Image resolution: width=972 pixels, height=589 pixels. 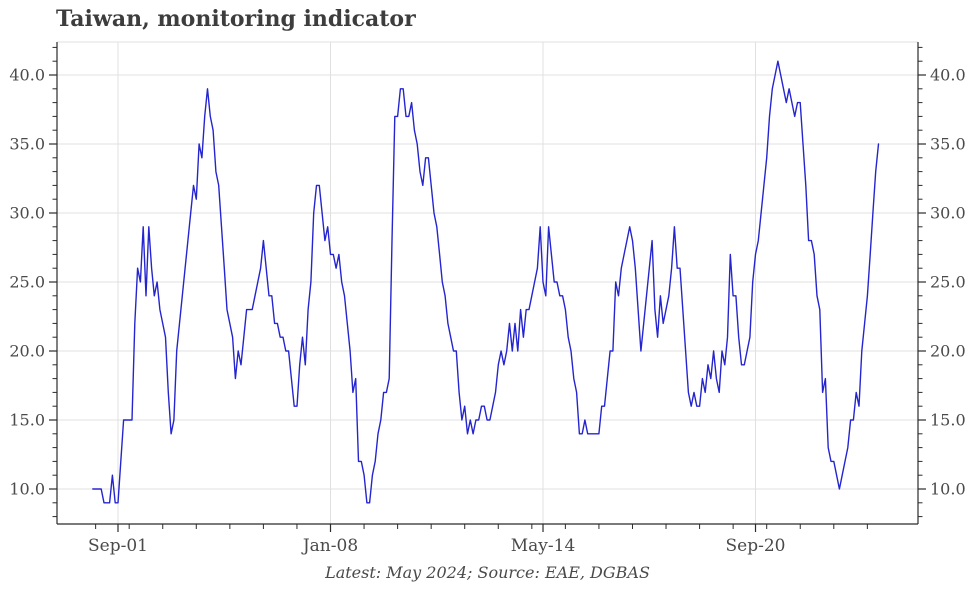 What do you see at coordinates (27, 489) in the screenshot?
I see `y-axis-label-left: 10.0` at bounding box center [27, 489].